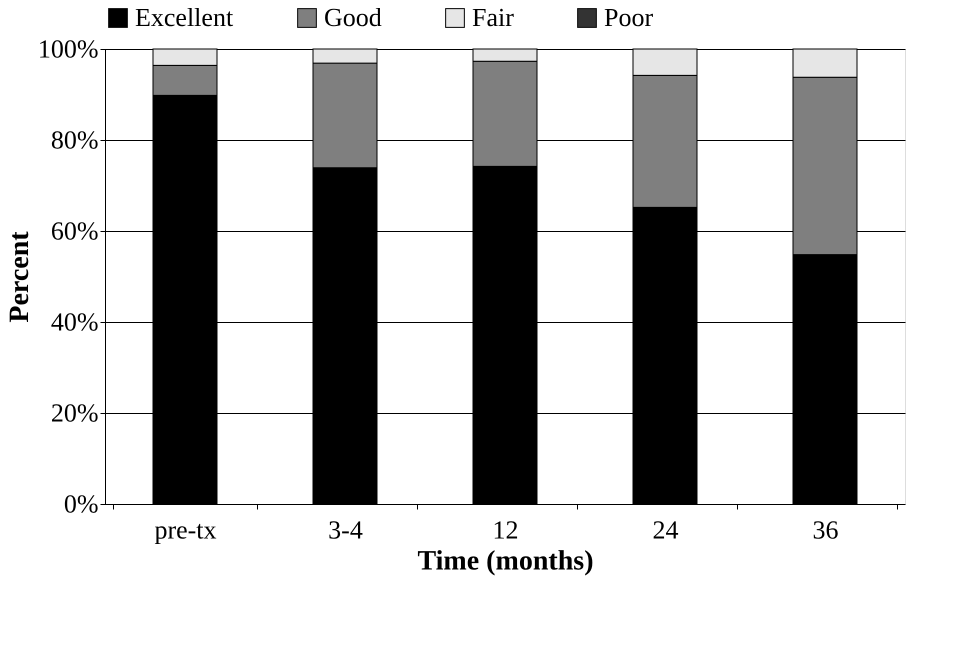 The image size is (963, 658). Describe the element at coordinates (74, 231) in the screenshot. I see `y-tick-label: 60%` at that location.